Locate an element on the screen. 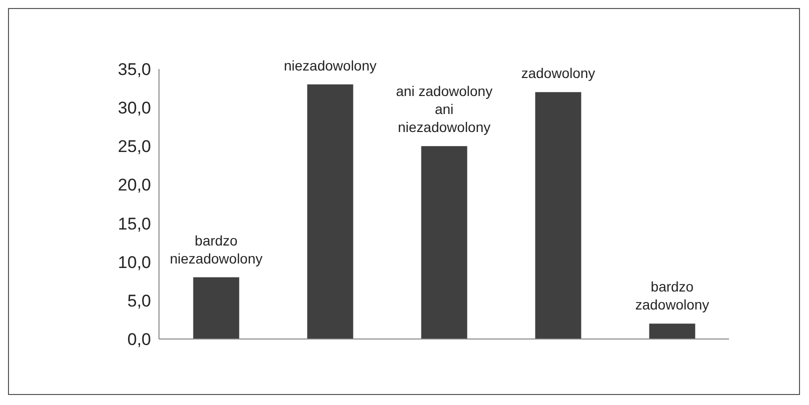 The image size is (809, 405). x-tick-label: bardzo zadowolony is located at coordinates (672, 295).